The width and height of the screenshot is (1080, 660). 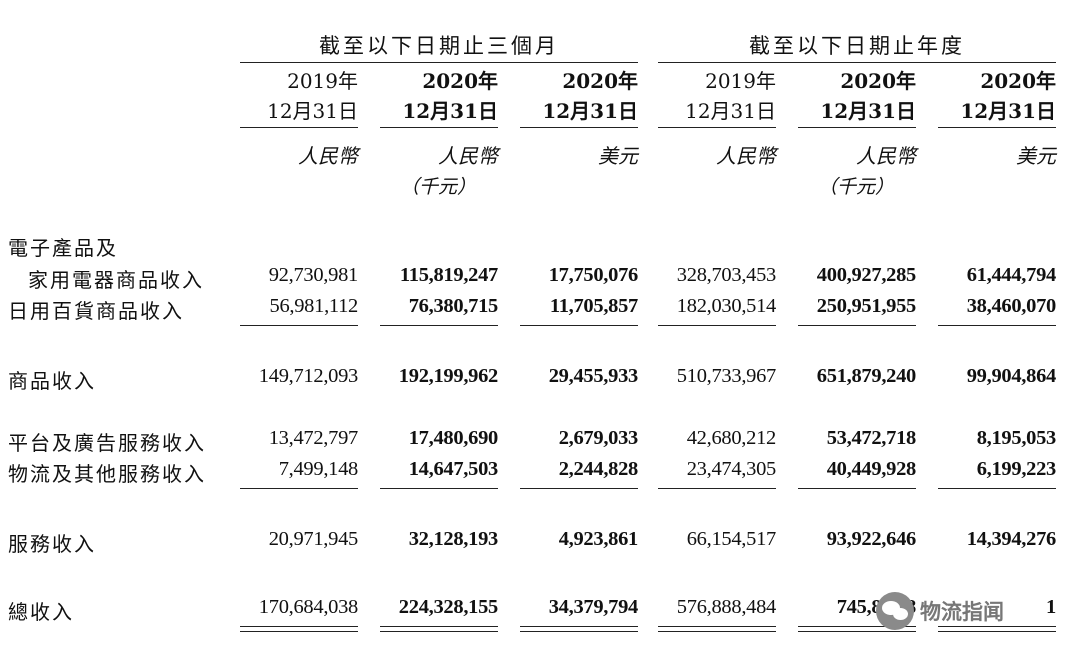 What do you see at coordinates (1011, 275) in the screenshot?
I see `table-cell: 61,444,794` at bounding box center [1011, 275].